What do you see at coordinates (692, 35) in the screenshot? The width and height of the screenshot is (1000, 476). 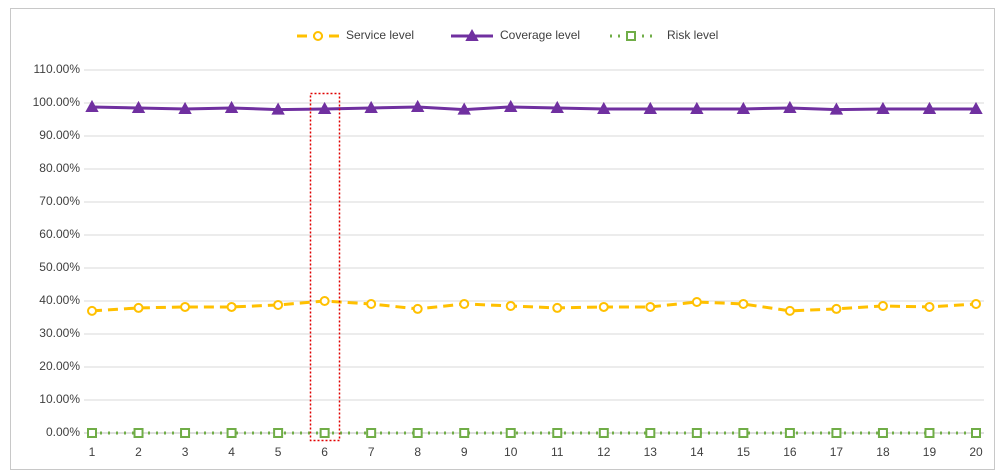 I see `legend-label: Risk level` at bounding box center [692, 35].